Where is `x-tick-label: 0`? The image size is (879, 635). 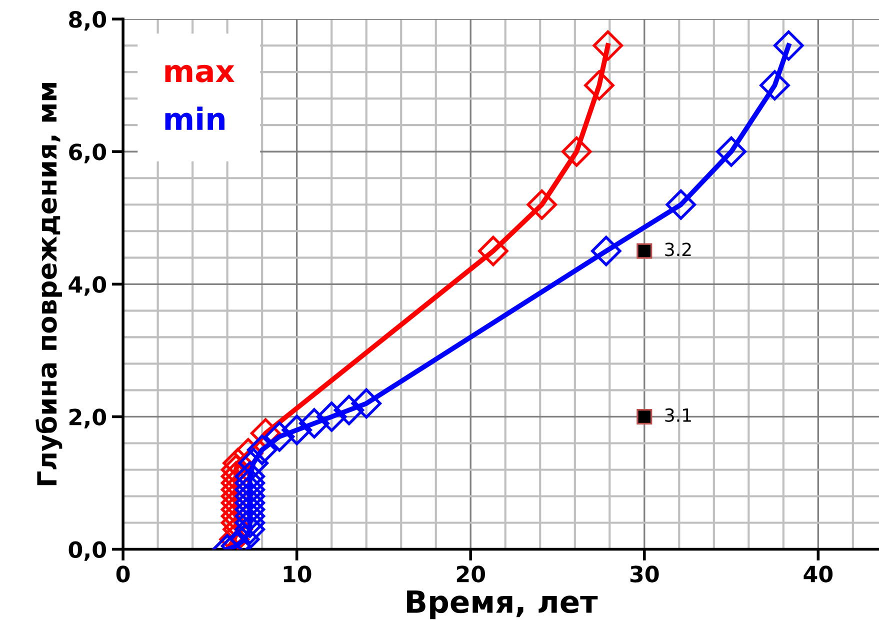 x-tick-label: 0 is located at coordinates (123, 574).